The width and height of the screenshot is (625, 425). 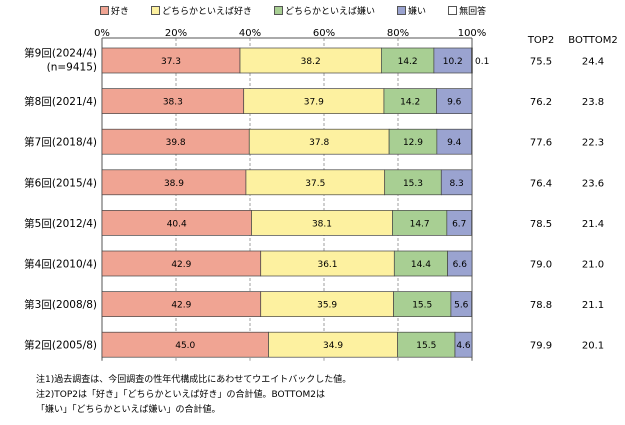 What do you see at coordinates (177, 224) in the screenshot?
I see `data-label: 40.4` at bounding box center [177, 224].